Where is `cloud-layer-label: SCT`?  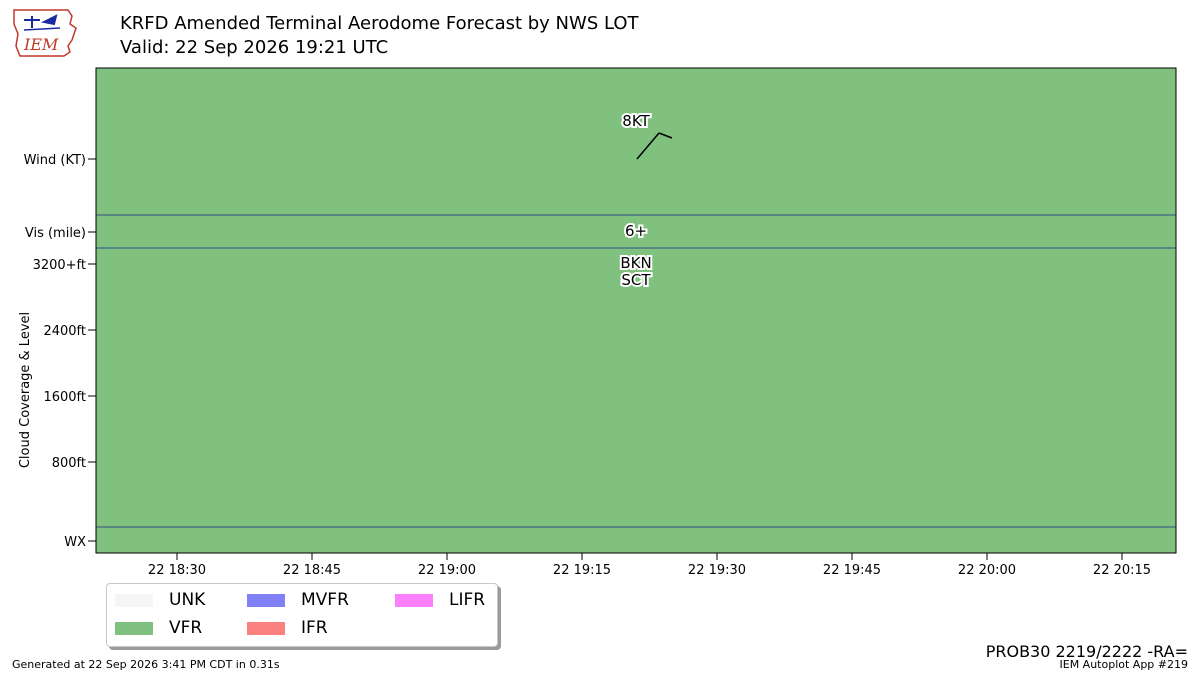 cloud-layer-label: SCT is located at coordinates (636, 280).